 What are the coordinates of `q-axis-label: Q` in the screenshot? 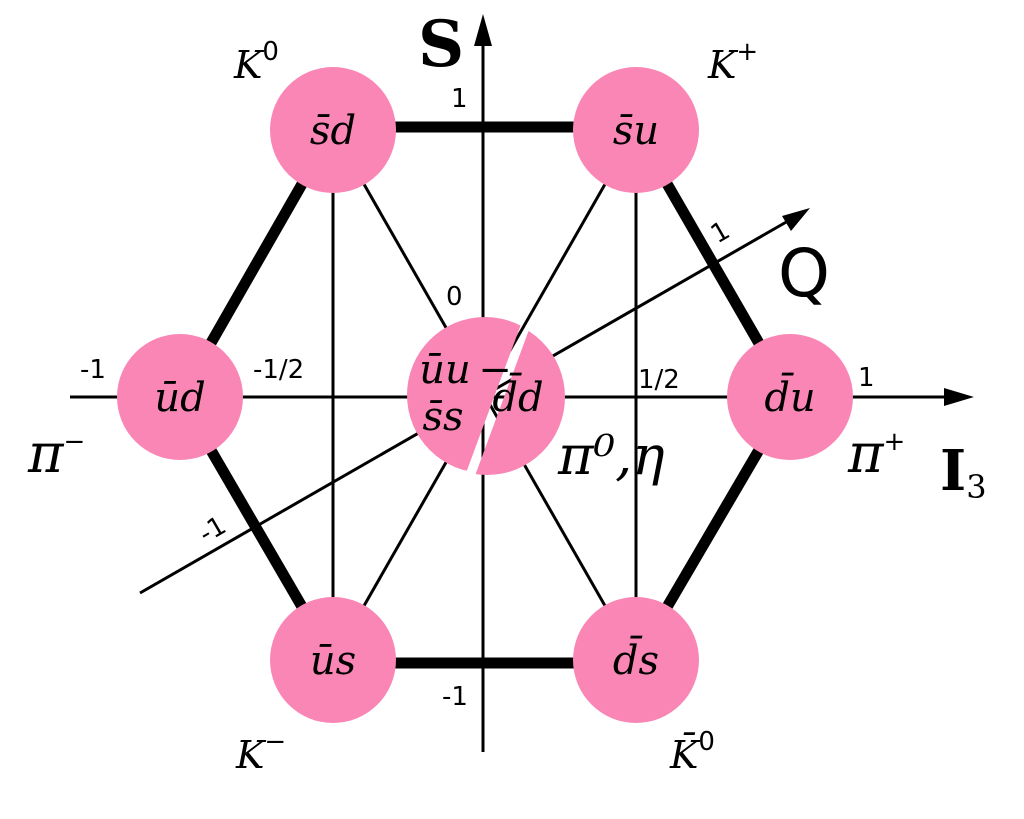 It's located at (804, 273).